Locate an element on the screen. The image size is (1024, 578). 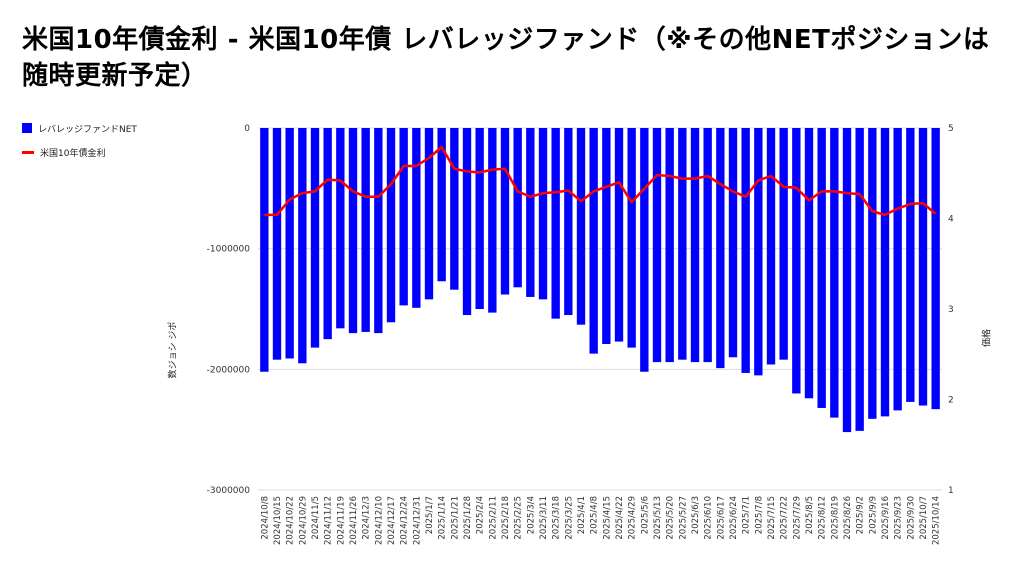
x-tick-label: 2025/10/7 is located at coordinates (924, 518).